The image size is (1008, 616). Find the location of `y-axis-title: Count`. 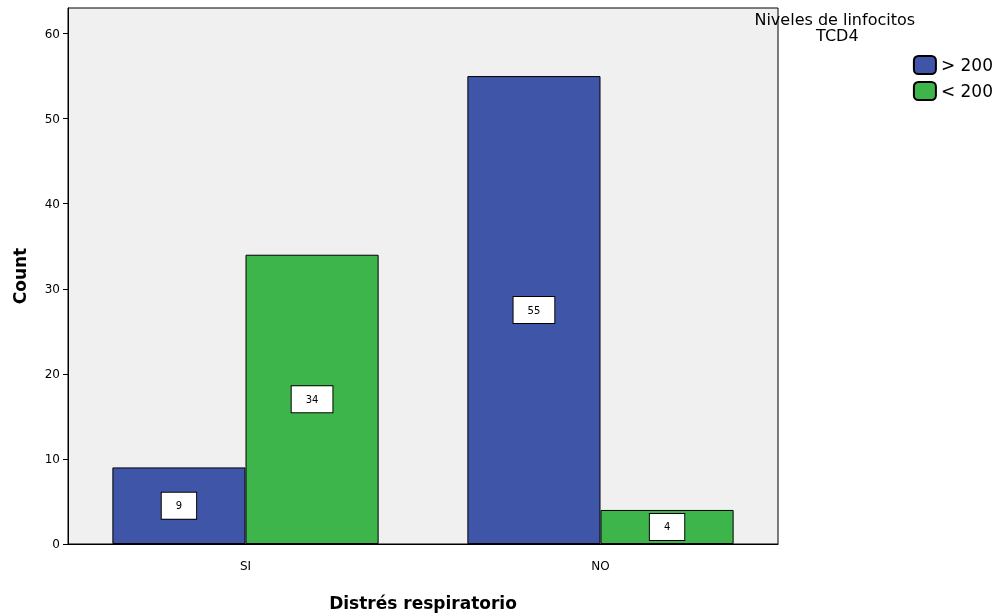

y-axis-title: Count is located at coordinates (19, 276).